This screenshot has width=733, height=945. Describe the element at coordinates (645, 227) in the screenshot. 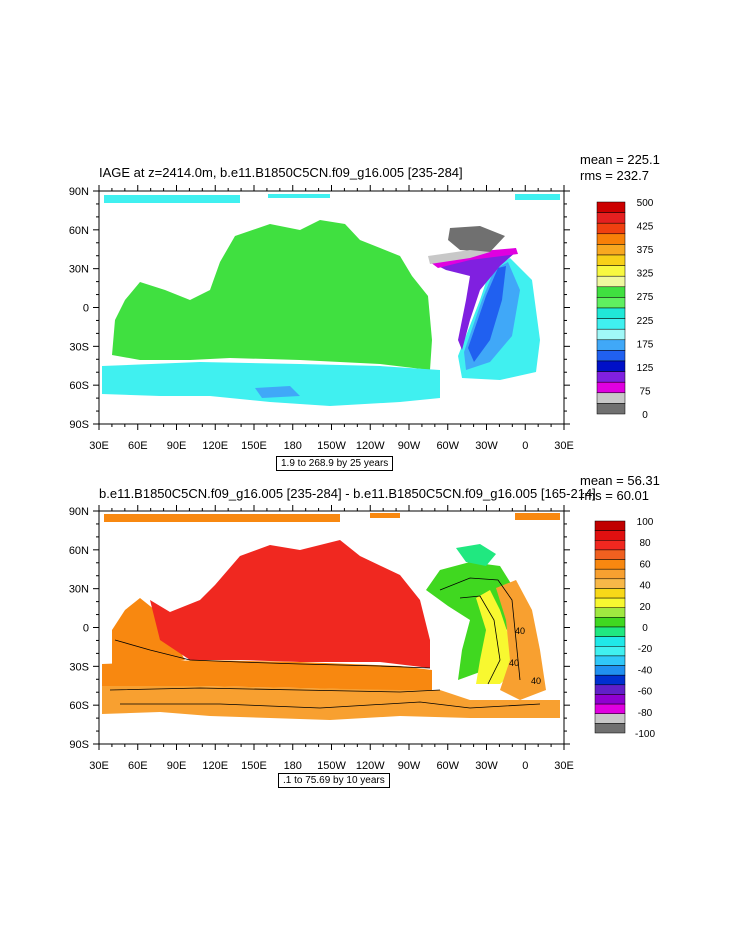

I see `legend-label: 425` at that location.